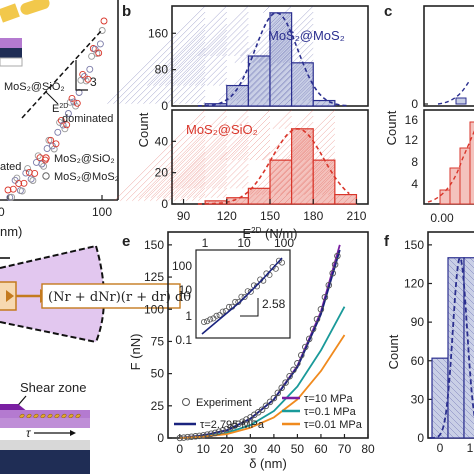  Describe the element at coordinates (251, 449) in the screenshot. I see `x-tick-label: 30` at that location.